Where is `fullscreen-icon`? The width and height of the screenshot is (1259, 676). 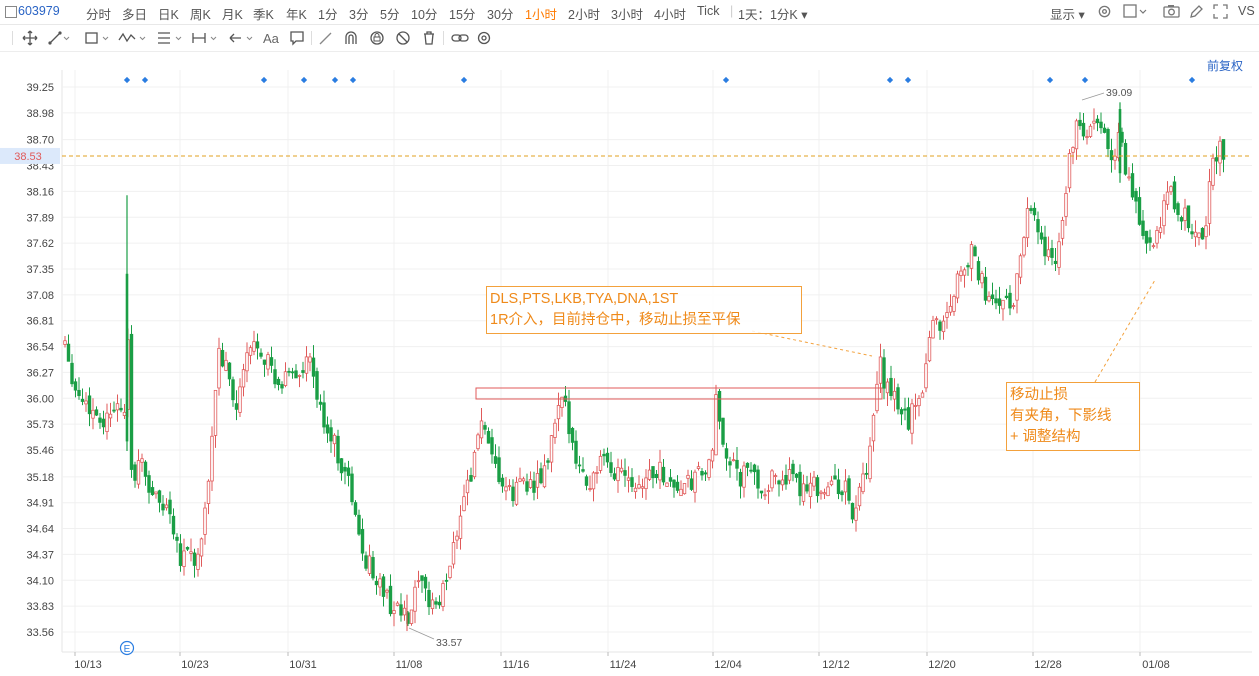
fullscreen-icon is located at coordinates (1220, 13).